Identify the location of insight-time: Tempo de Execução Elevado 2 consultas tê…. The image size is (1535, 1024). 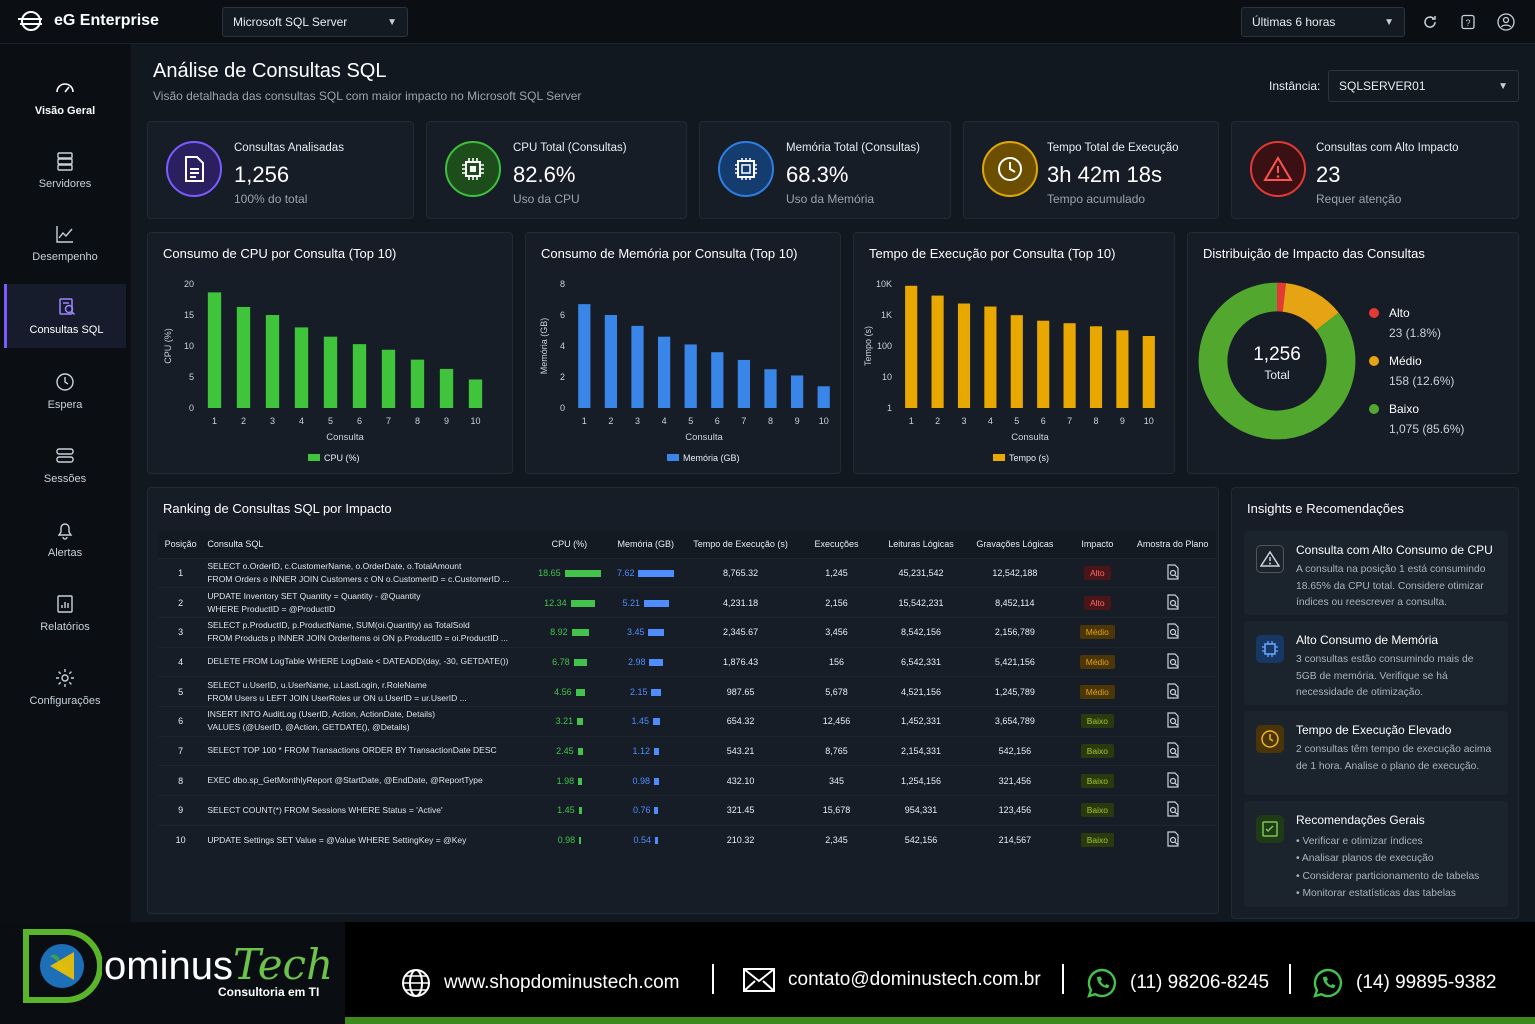
(1376, 753).